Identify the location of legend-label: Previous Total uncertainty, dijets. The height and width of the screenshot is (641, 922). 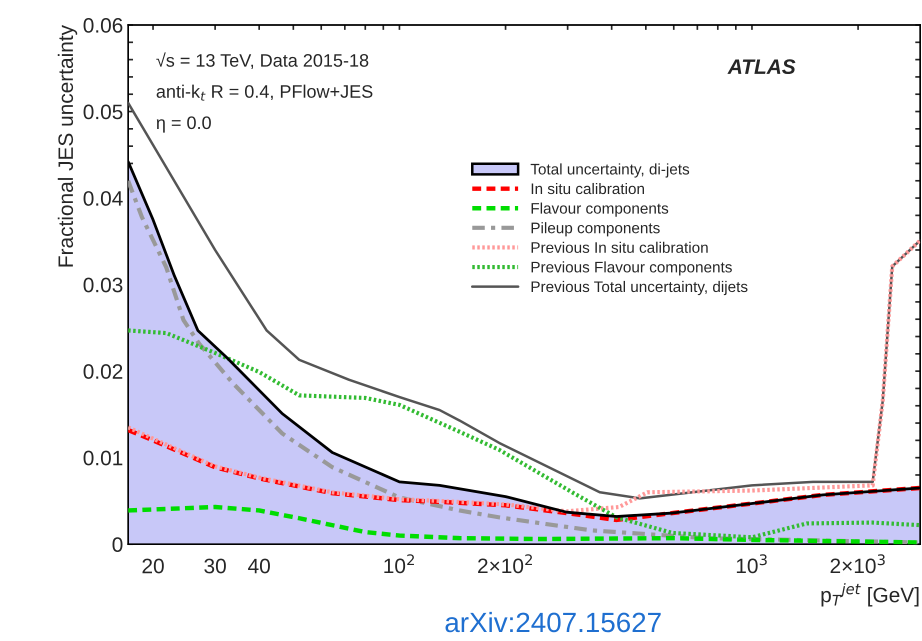
(640, 288).